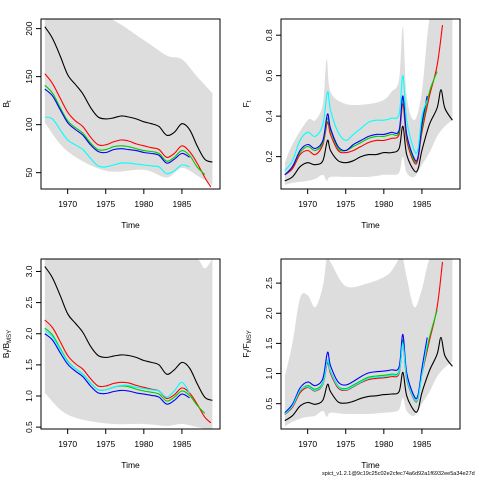  I want to click on y-tick-label: 150, so click(29, 76).